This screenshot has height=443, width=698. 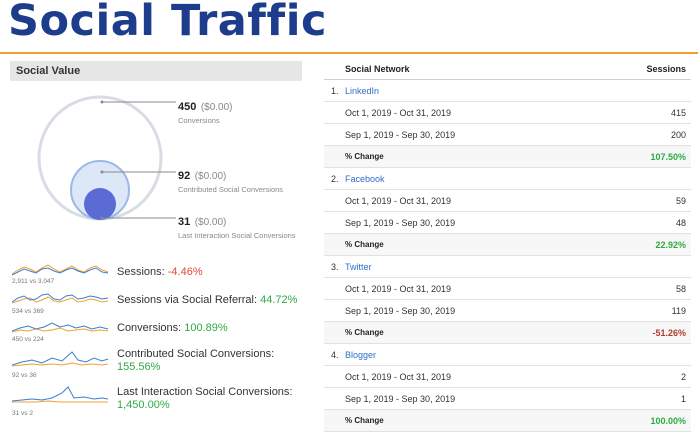 I want to click on sessions-cell: 119, so click(x=678, y=311).